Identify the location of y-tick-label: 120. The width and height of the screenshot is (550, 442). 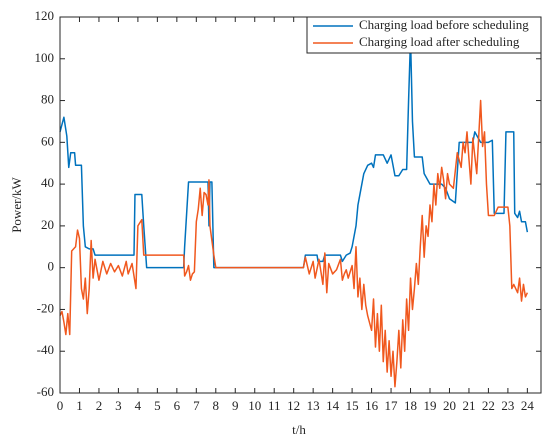
(45, 15).